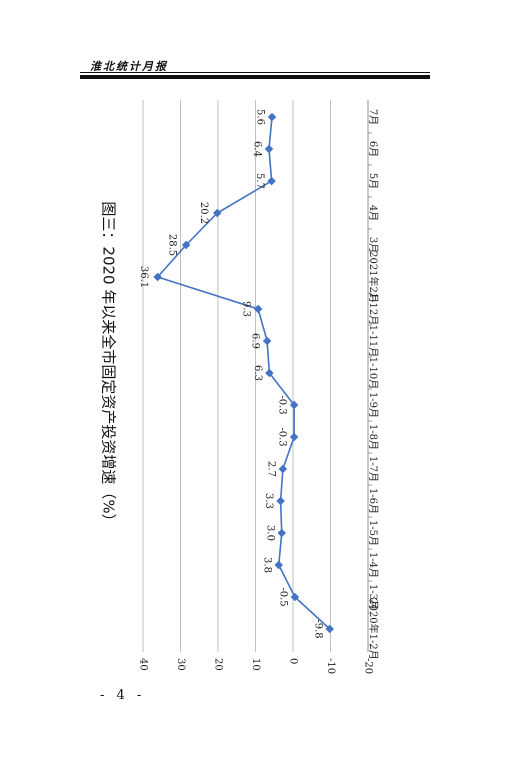 The width and height of the screenshot is (528, 767). Describe the element at coordinates (143, 664) in the screenshot. I see `y-tick-label: 40` at that location.